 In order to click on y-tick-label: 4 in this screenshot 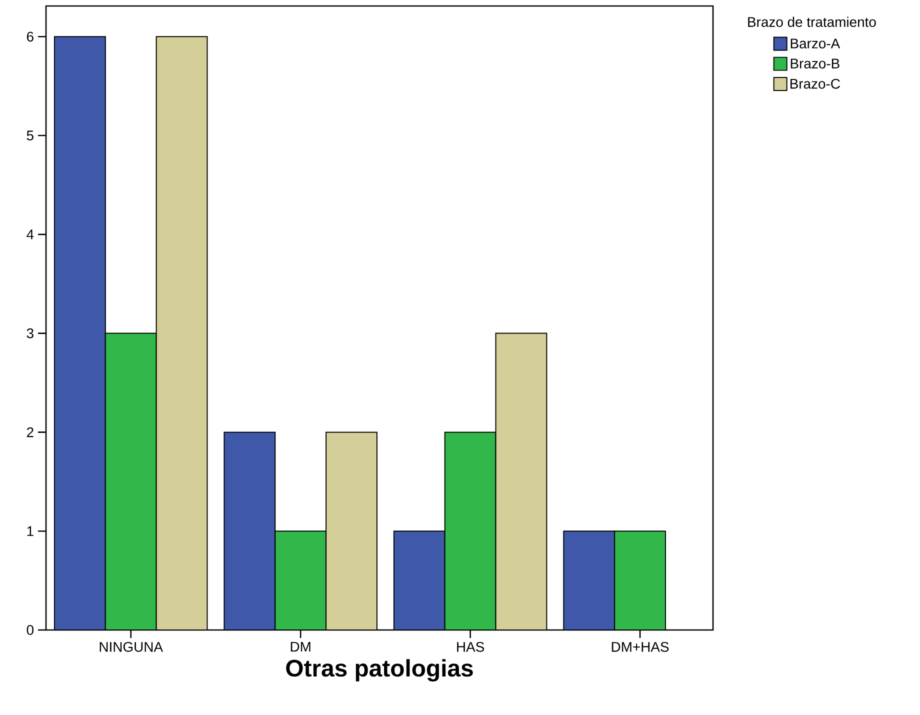, I will do `click(30, 235)`.